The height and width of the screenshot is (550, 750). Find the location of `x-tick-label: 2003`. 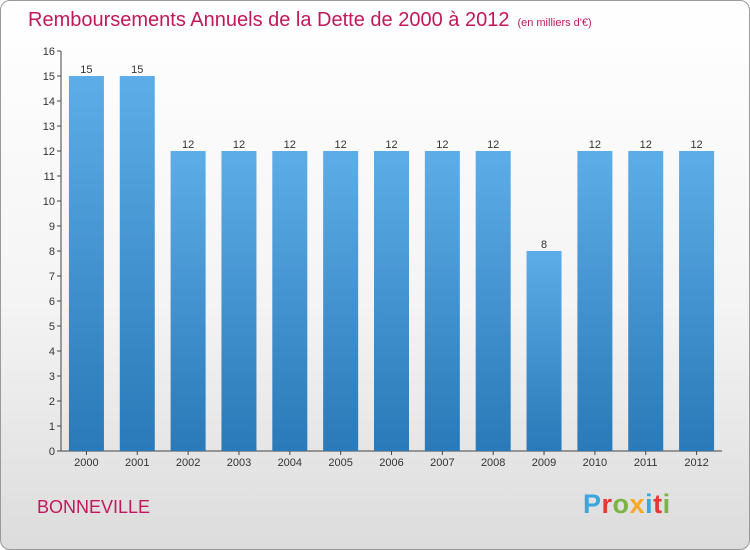

x-tick-label: 2003 is located at coordinates (239, 463).